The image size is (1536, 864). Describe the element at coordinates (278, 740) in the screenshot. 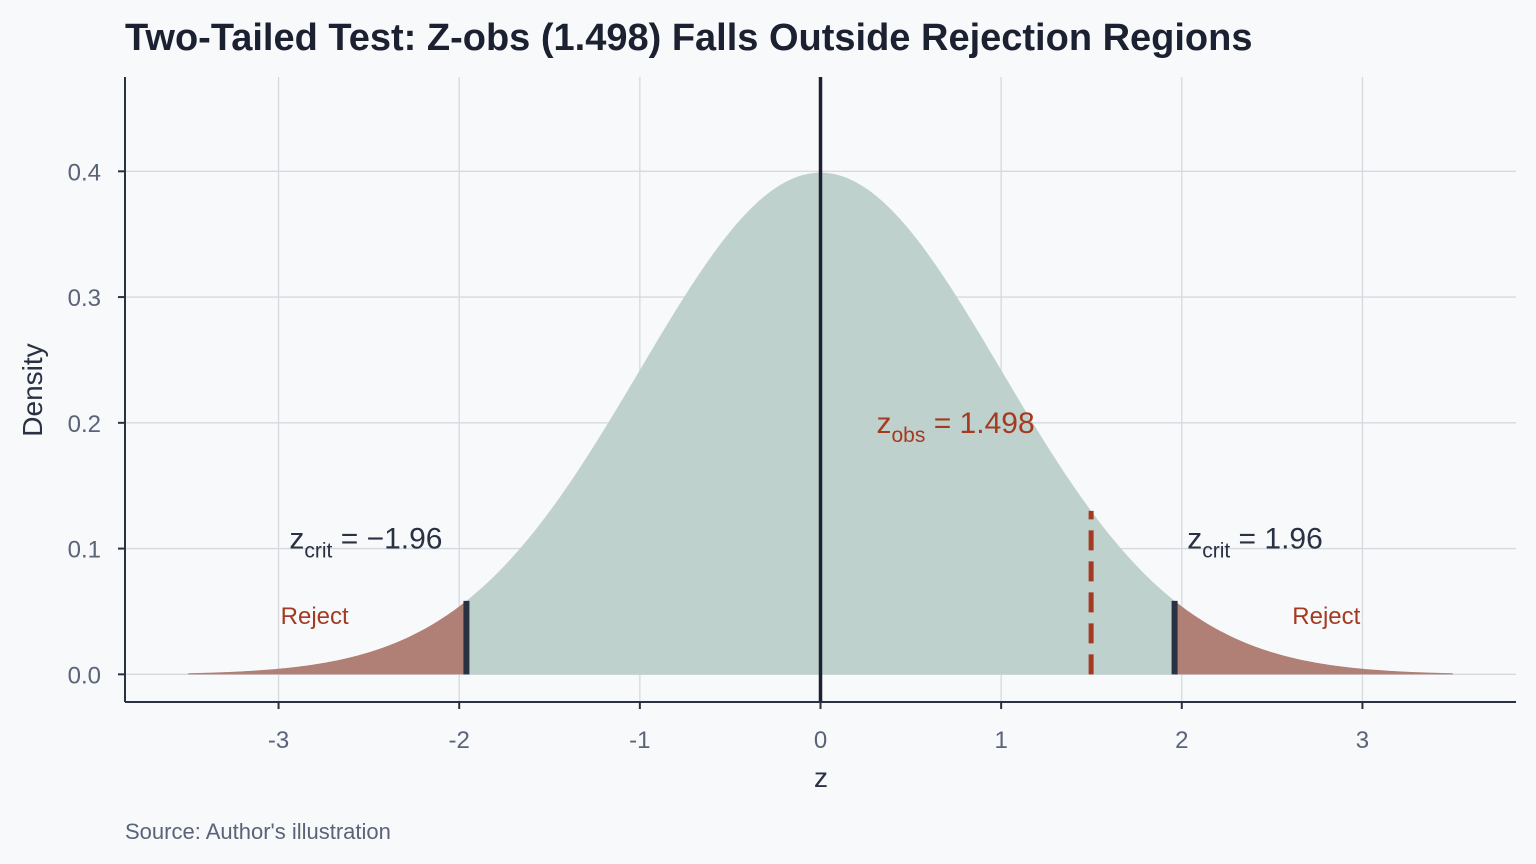

I see `x-tick-label: -3` at that location.